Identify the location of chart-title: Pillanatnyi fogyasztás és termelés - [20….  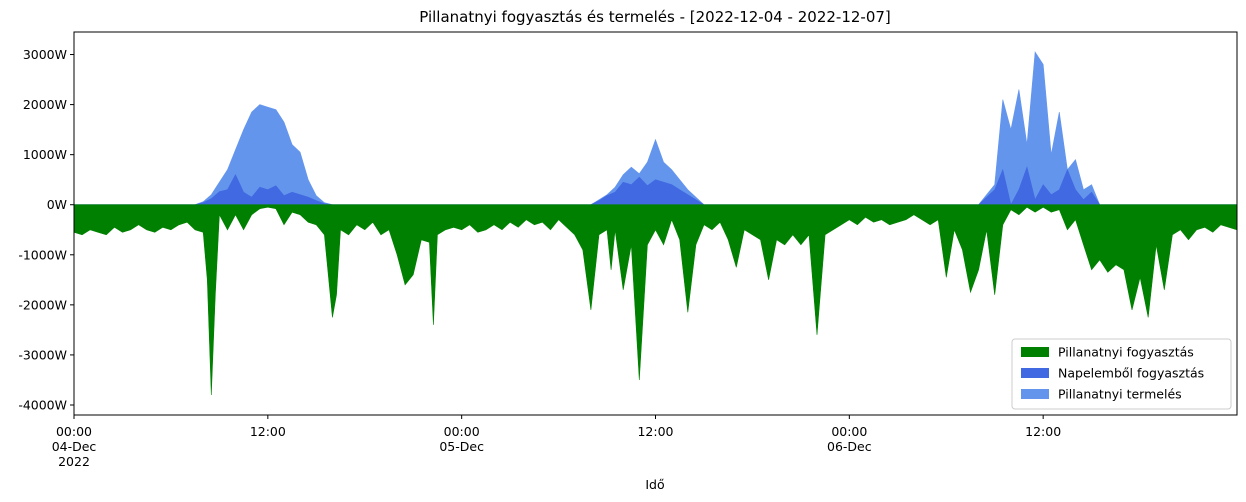
(655, 17).